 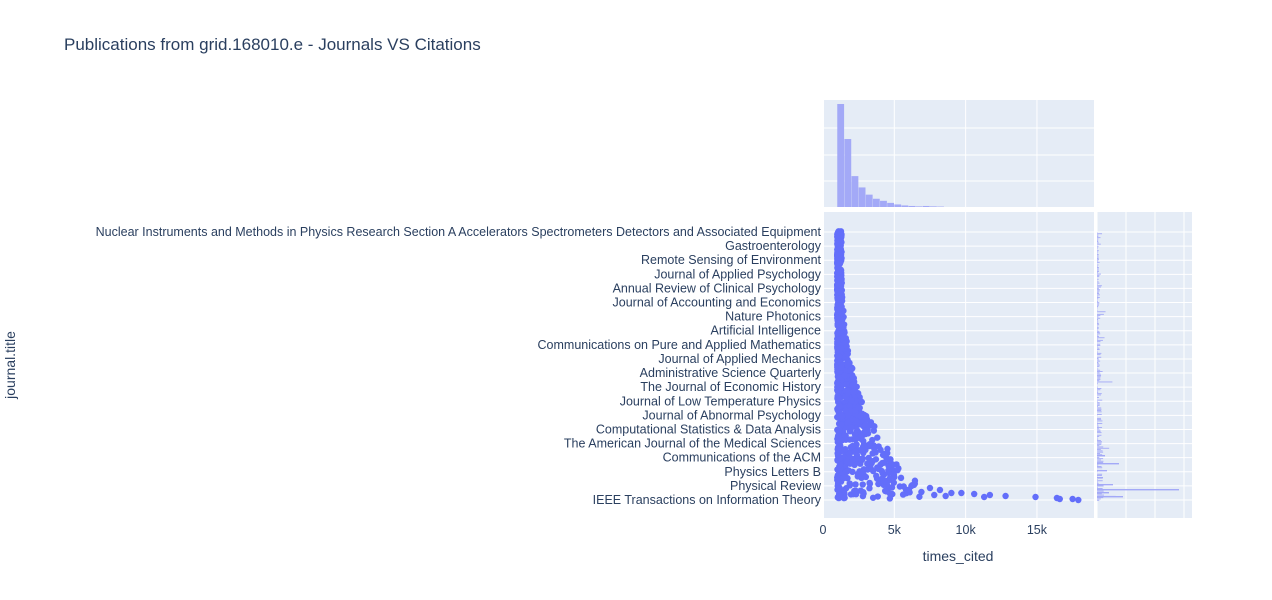 I want to click on marginal-y-panel, so click(x=1144, y=365).